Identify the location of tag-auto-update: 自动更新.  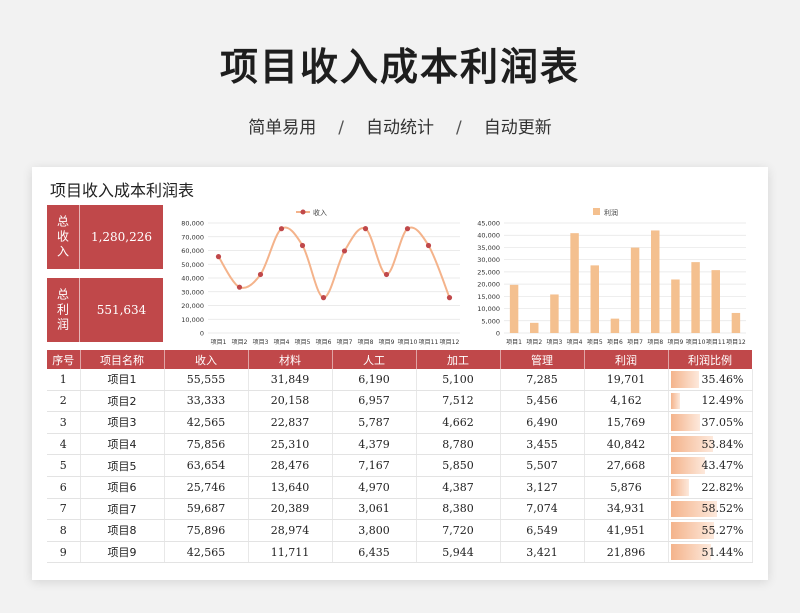
(517, 128).